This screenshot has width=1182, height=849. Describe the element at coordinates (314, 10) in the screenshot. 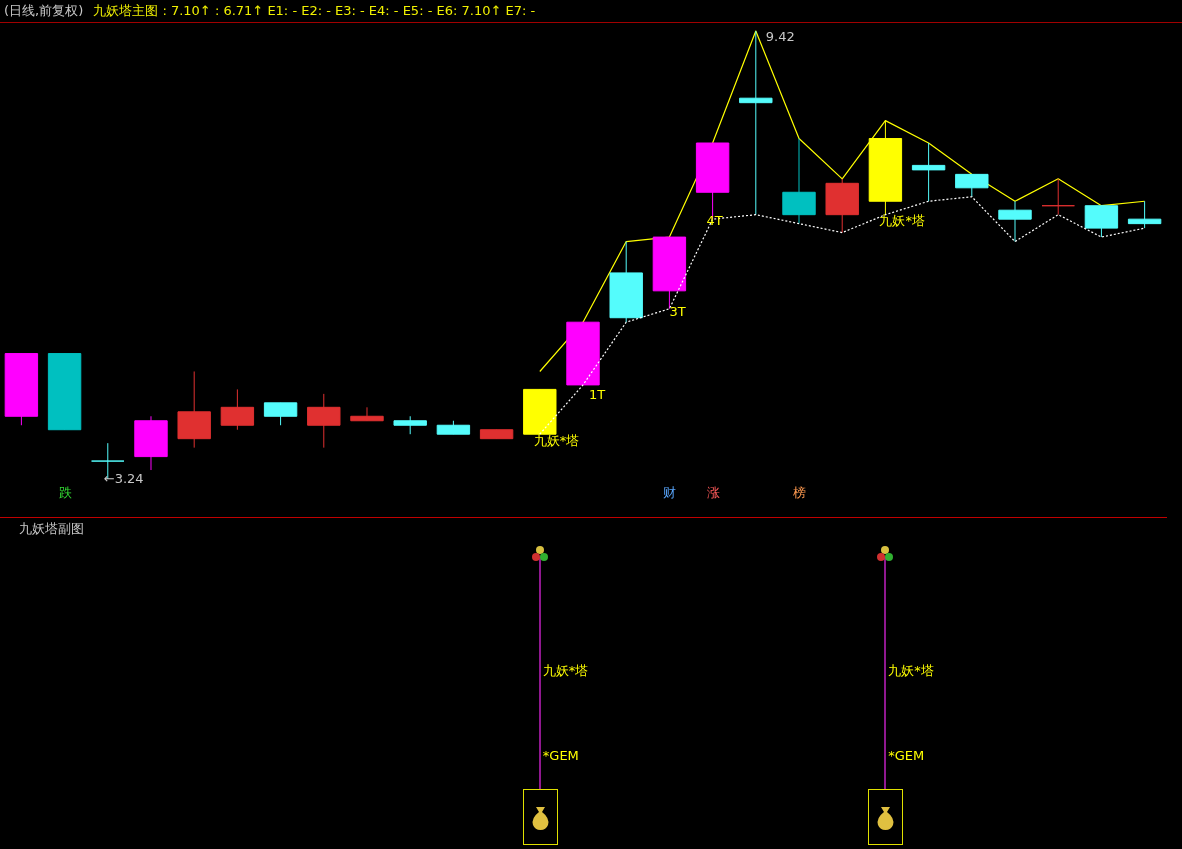

I see `chart-subtitle: 九妖塔主图 : 7.10↑ : 6.71↑ E1: - E2: - E3: - E4: - E5: - E6: 7.10↑ E7: -` at that location.